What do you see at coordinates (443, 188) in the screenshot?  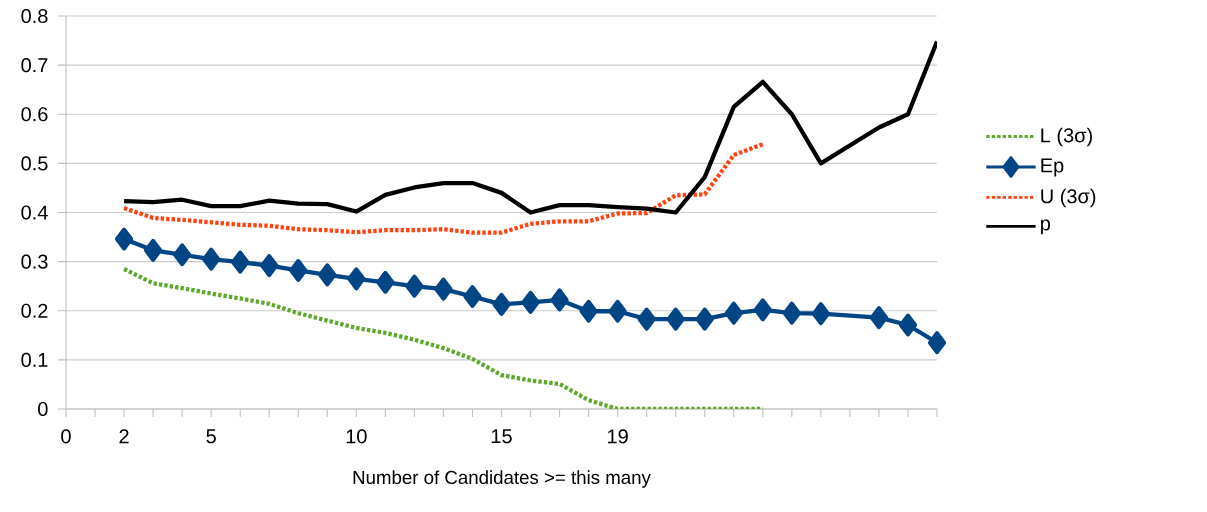 I see `line-series` at bounding box center [443, 188].